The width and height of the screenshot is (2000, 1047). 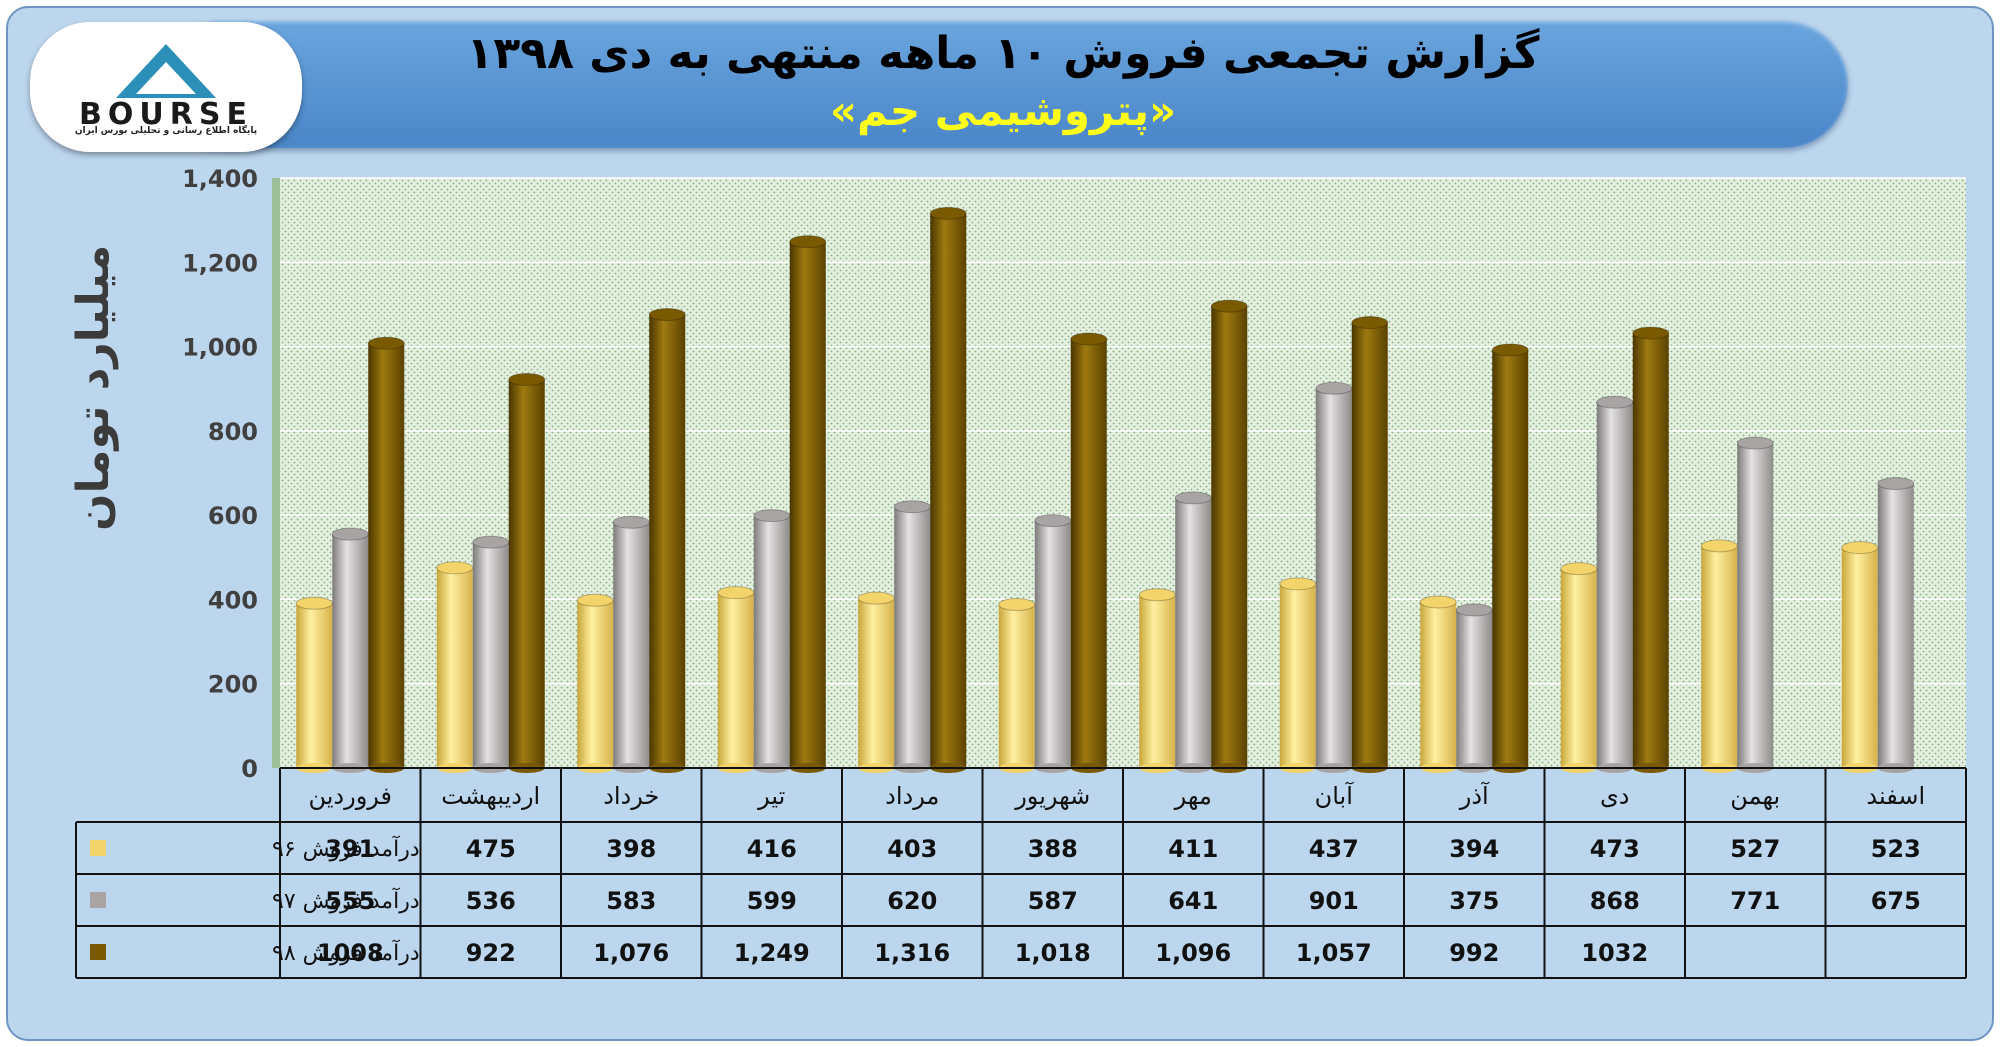 What do you see at coordinates (912, 796) in the screenshot?
I see `category-label: مرداد` at bounding box center [912, 796].